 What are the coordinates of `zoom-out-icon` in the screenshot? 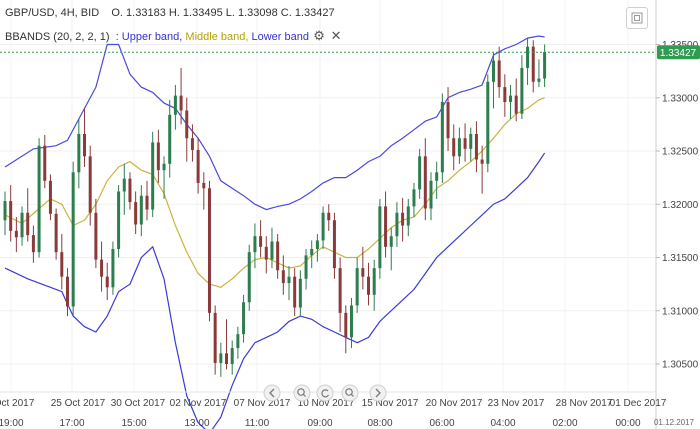 It's located at (302, 393).